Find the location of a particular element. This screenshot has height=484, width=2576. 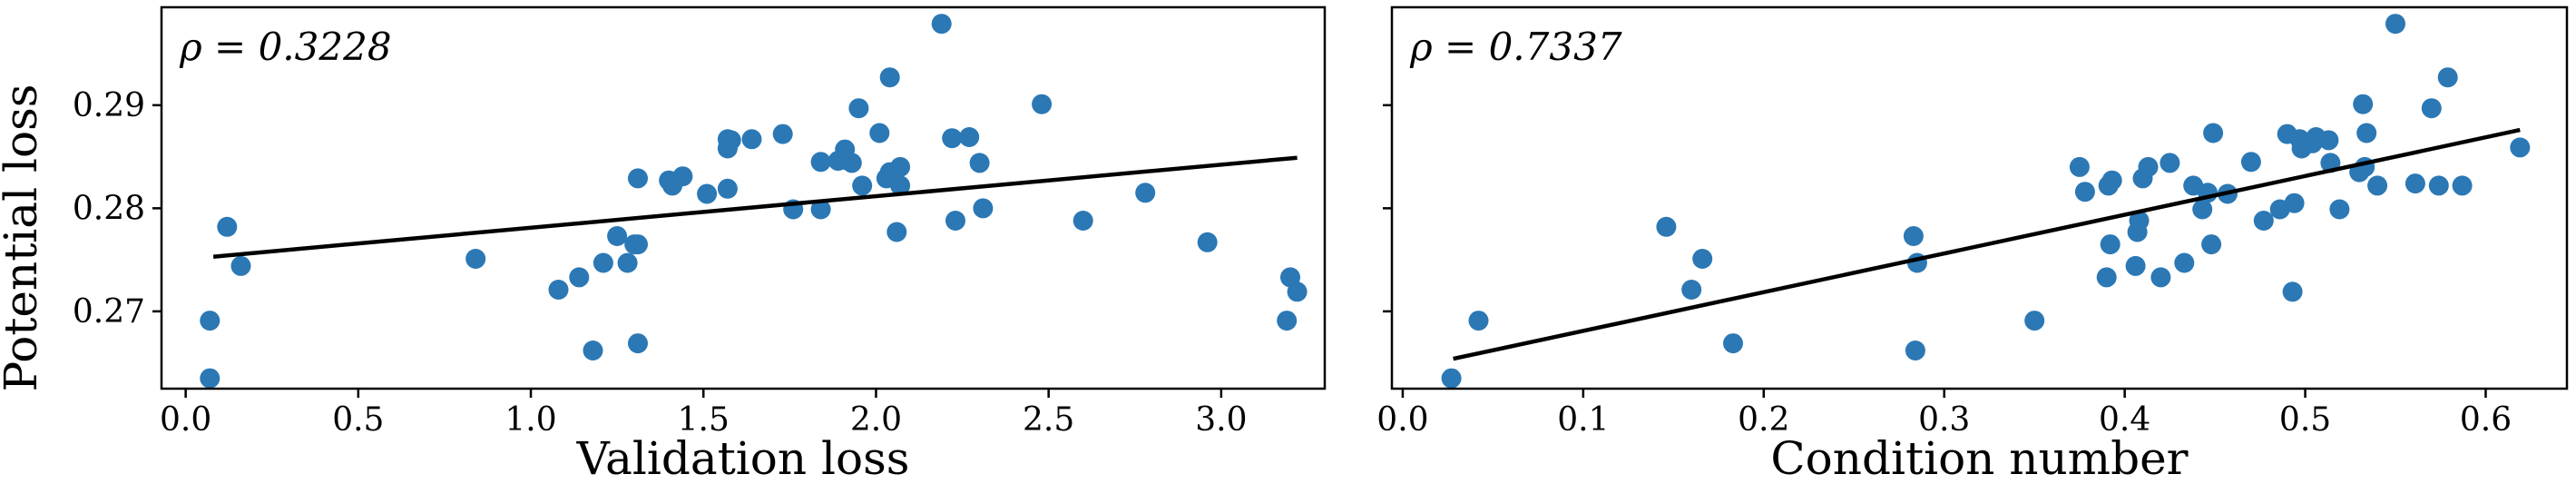

right-x-tick-label: 0.6 is located at coordinates (2486, 420).